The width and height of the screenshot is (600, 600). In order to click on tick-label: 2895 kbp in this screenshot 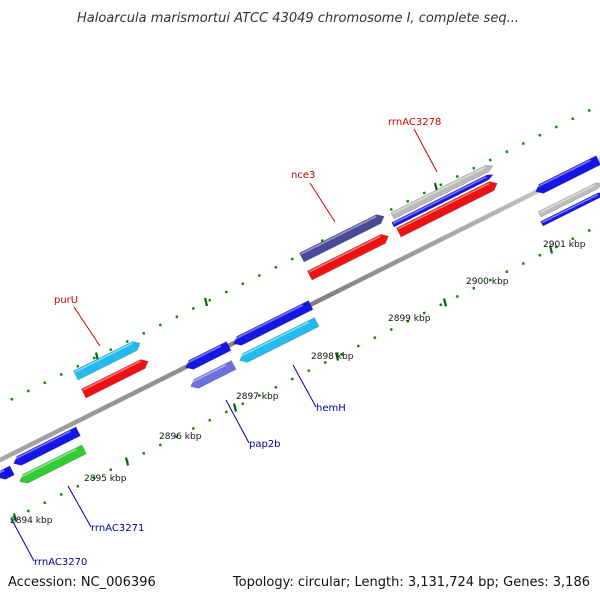, I will do `click(105, 479)`.